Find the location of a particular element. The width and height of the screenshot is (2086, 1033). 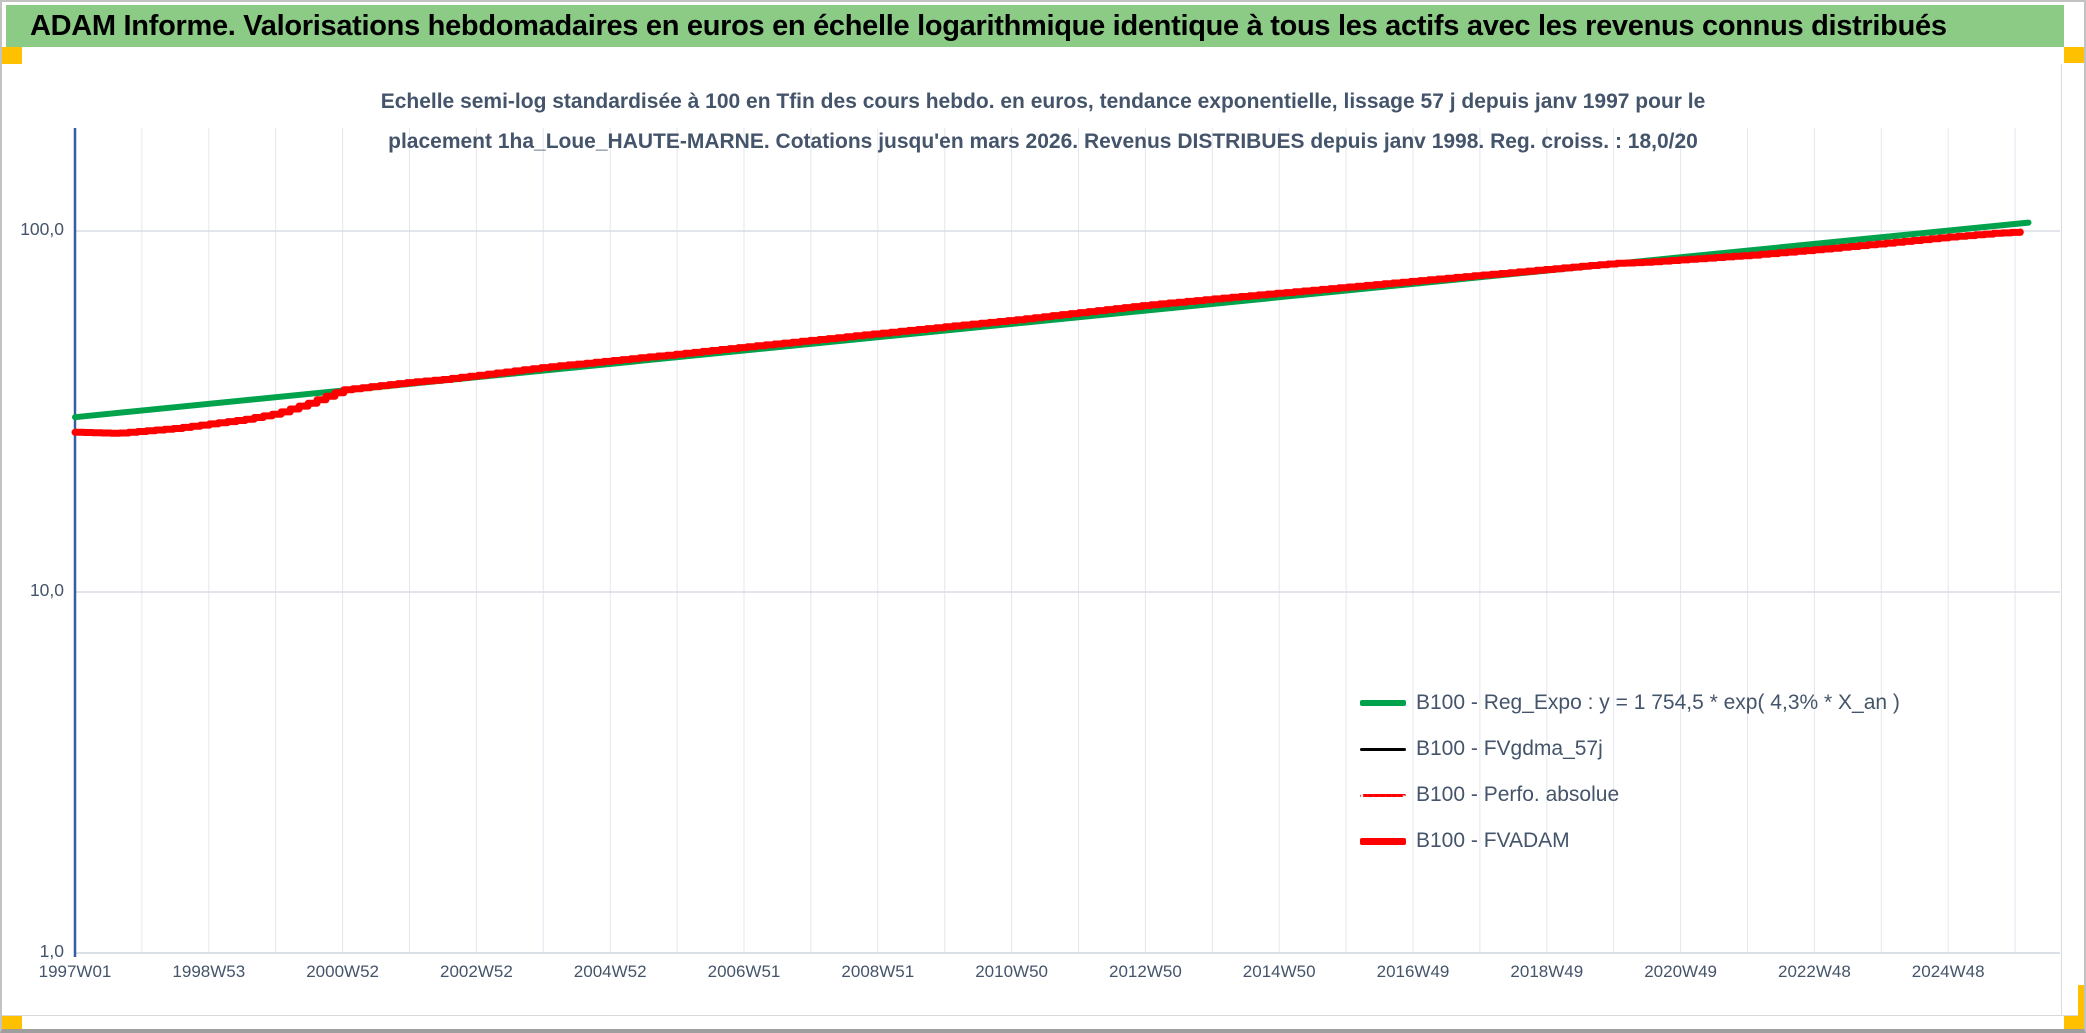

x-axis-tick-label: 2000W52 is located at coordinates (342, 971).